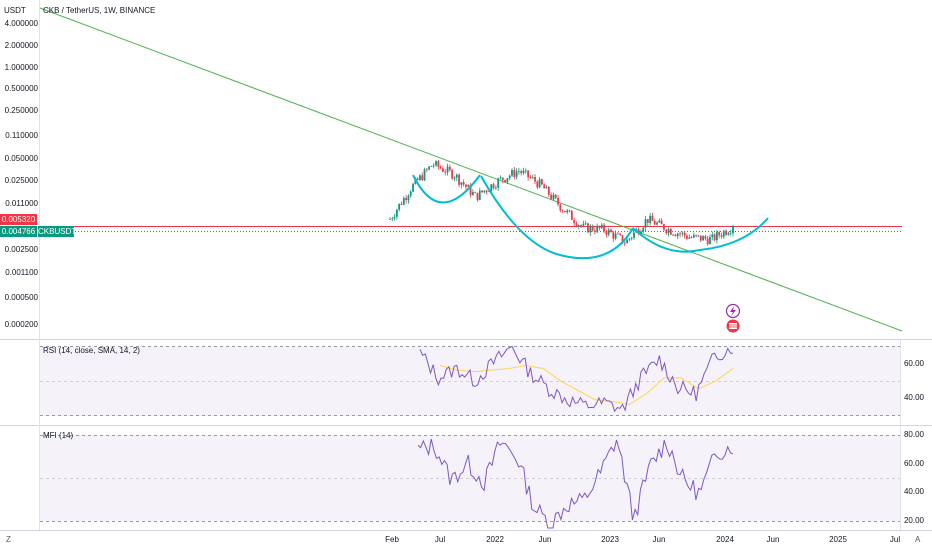 The height and width of the screenshot is (550, 932). I want to click on symbol-tag: CKBUSDT, so click(57, 231).